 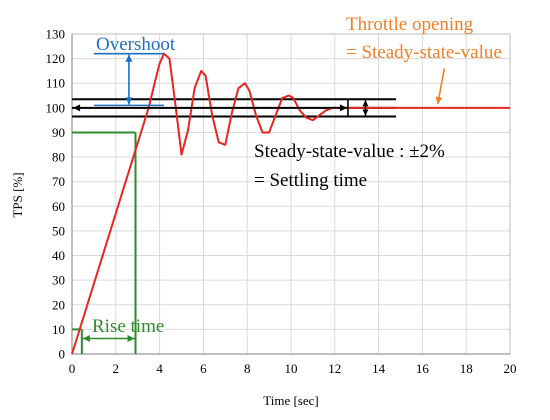 What do you see at coordinates (349, 151) in the screenshot?
I see `settling-label-line1: Steady-state-value : ±2%` at bounding box center [349, 151].